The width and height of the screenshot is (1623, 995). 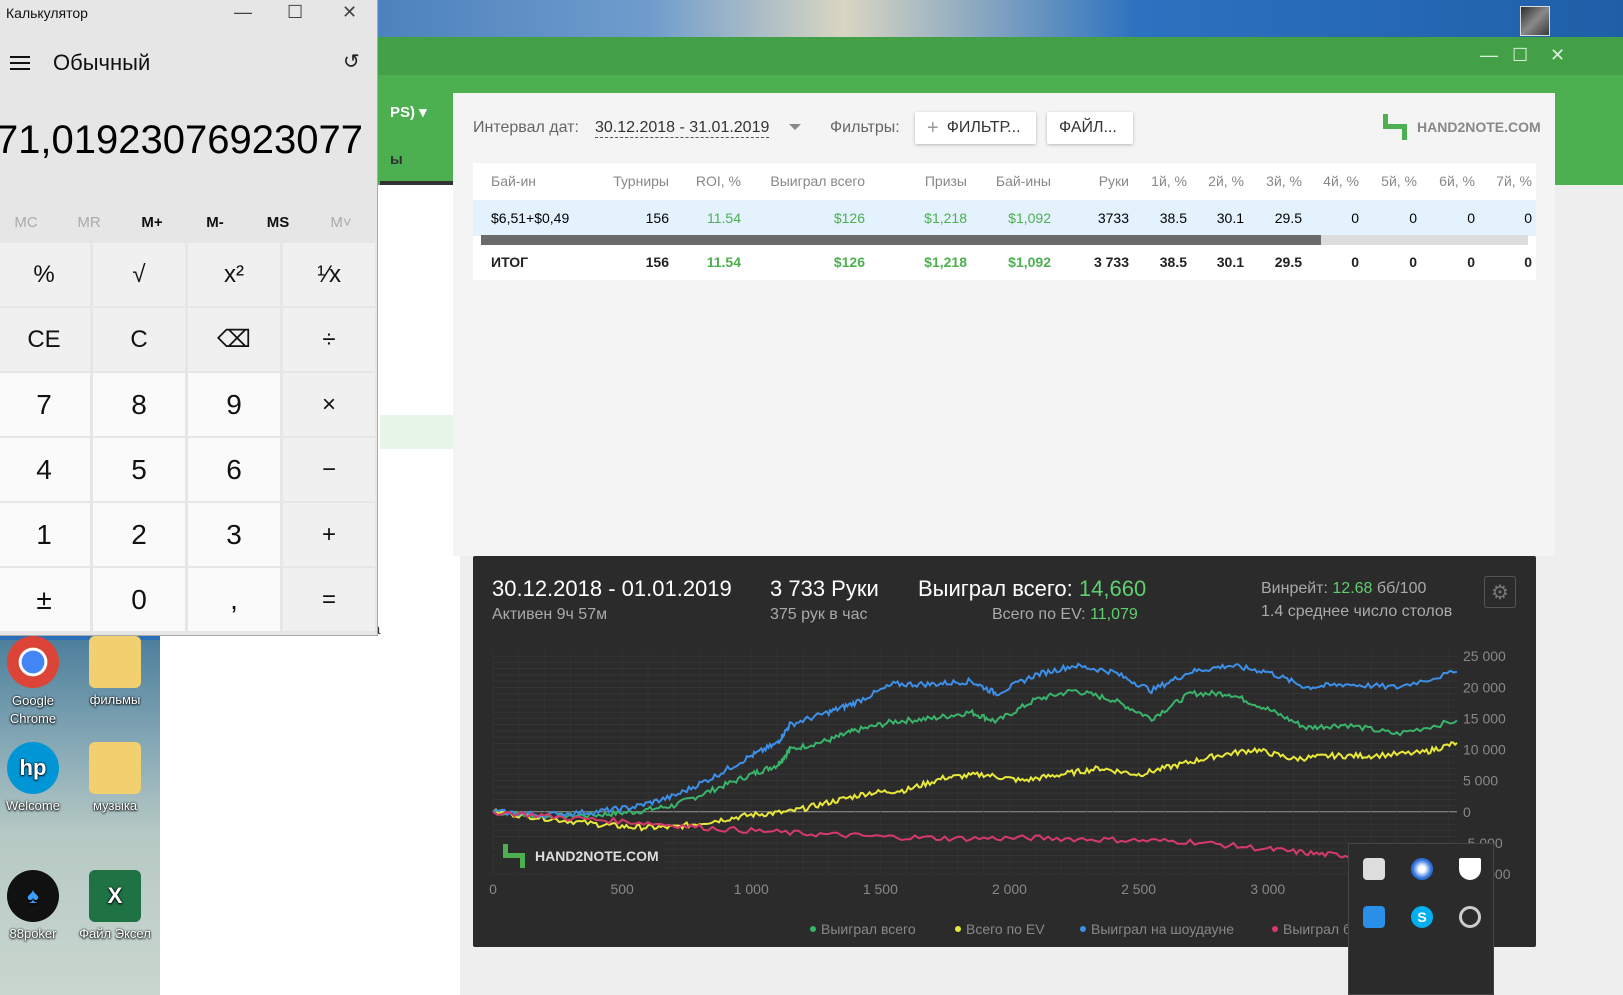 I want to click on hand2note-logo: HAND2NOTE.COM, so click(x=1462, y=127).